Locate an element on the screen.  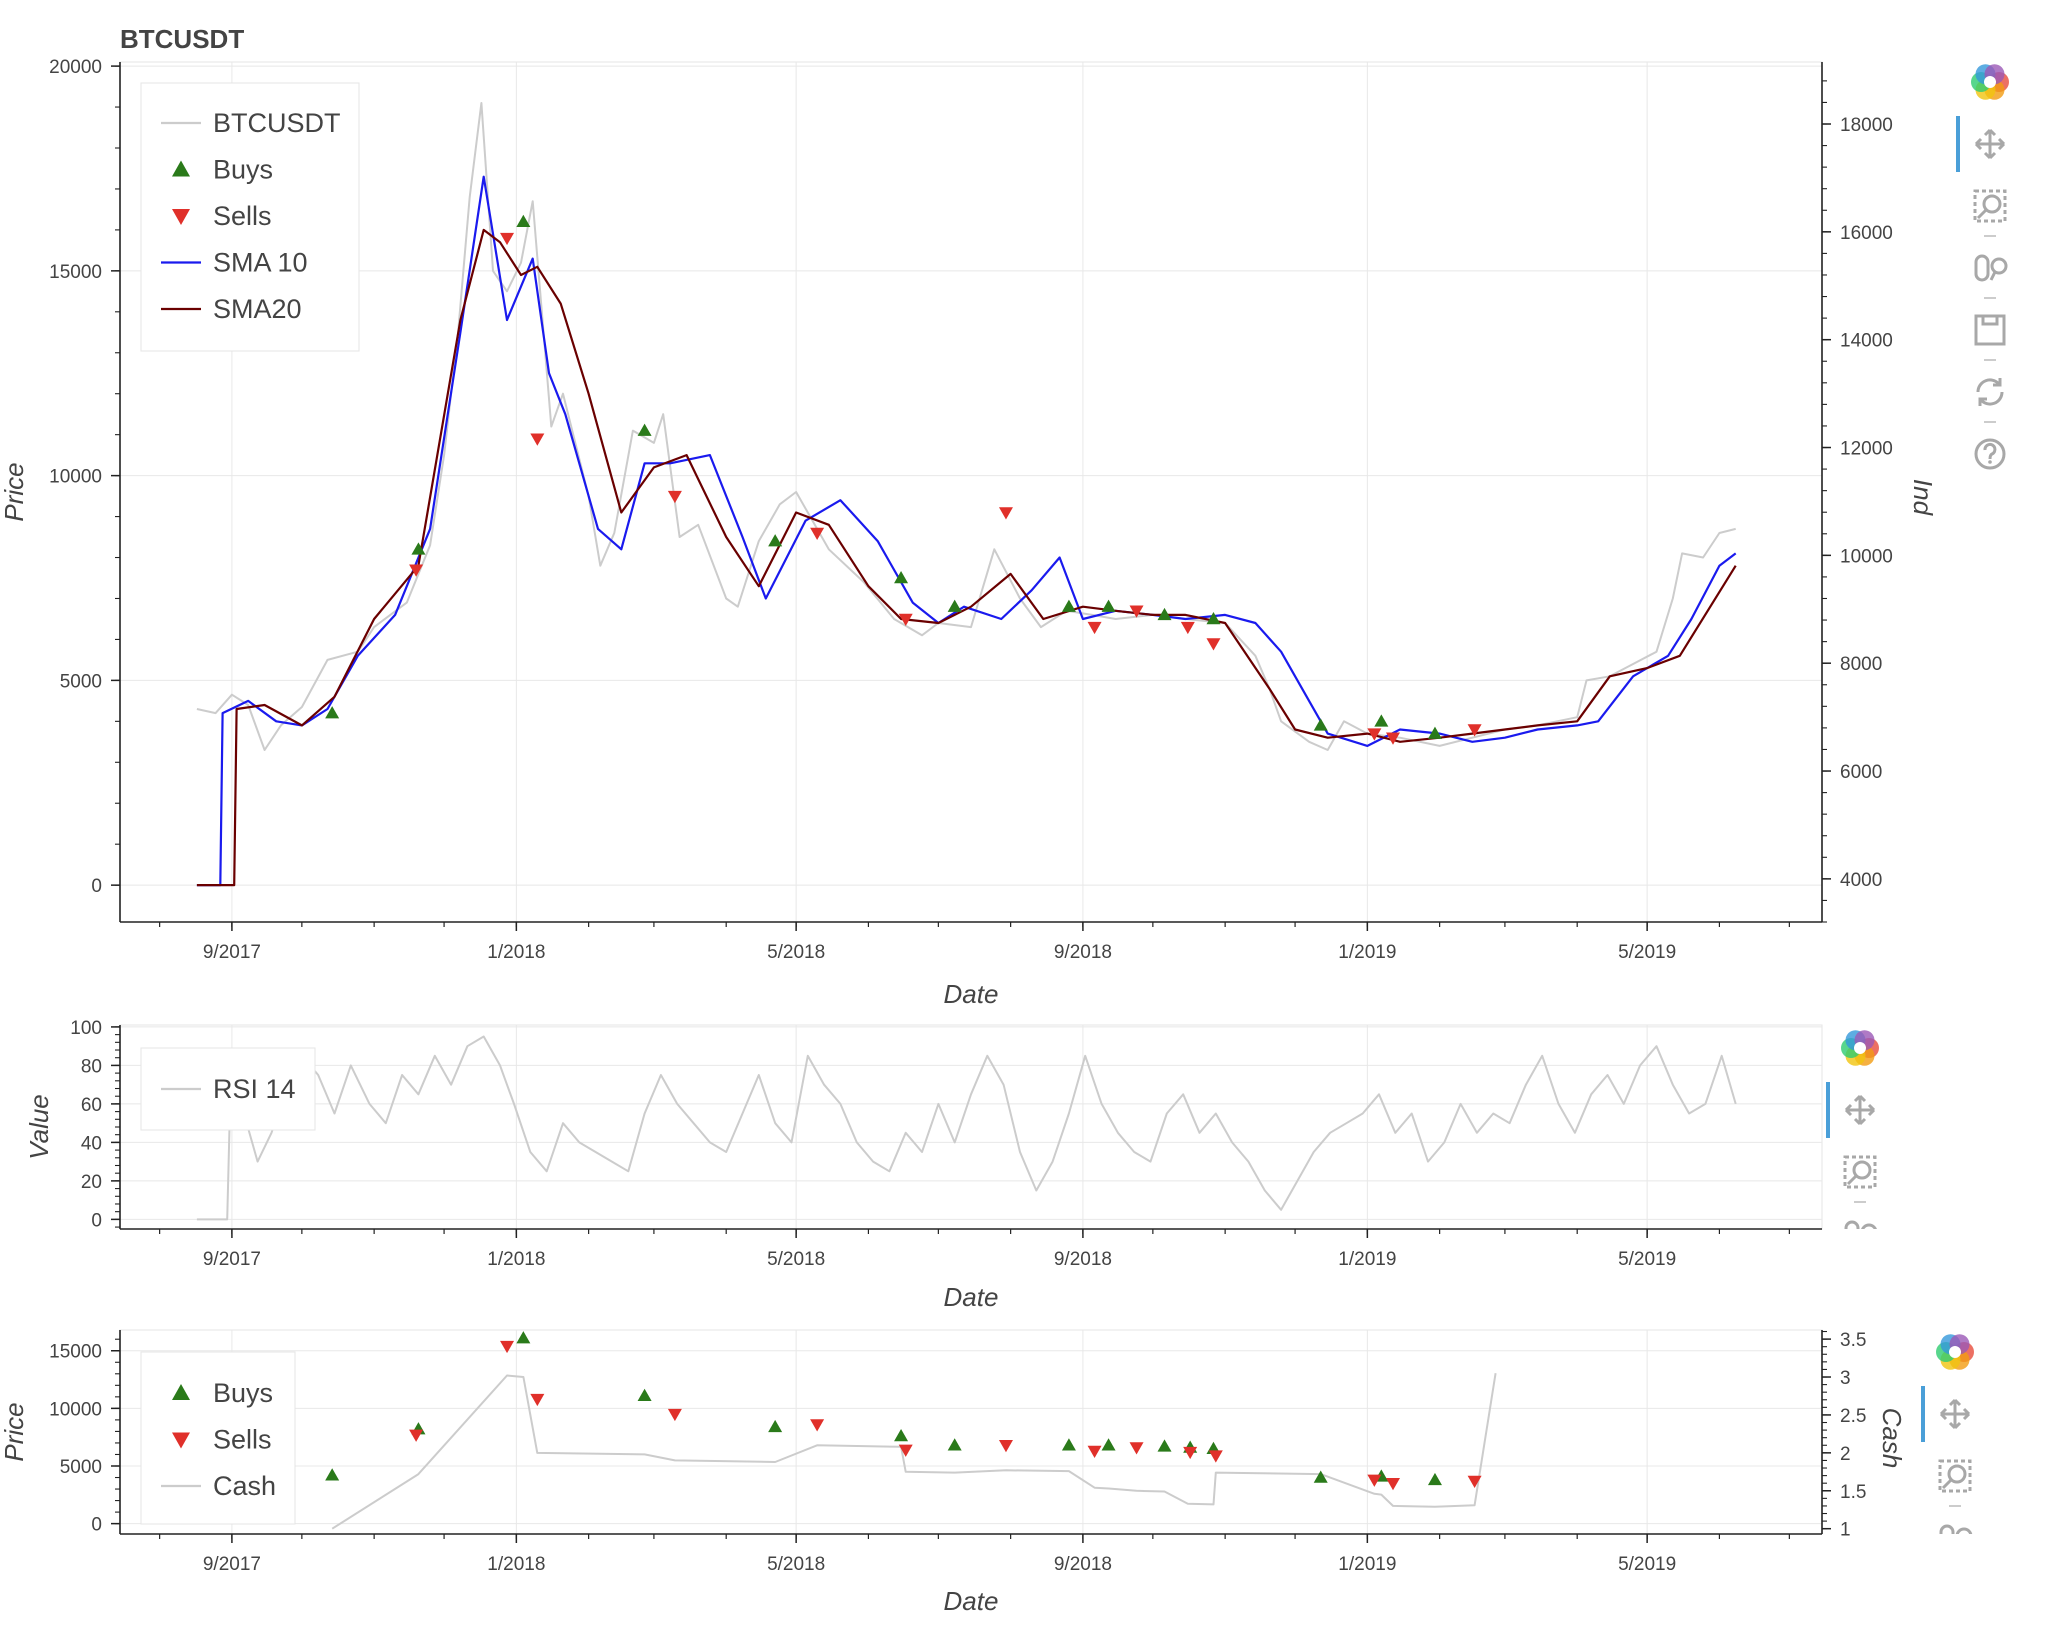
price-legend: BTCUSDT Buys Sells SMA 10 SMA20 is located at coordinates (250, 217).